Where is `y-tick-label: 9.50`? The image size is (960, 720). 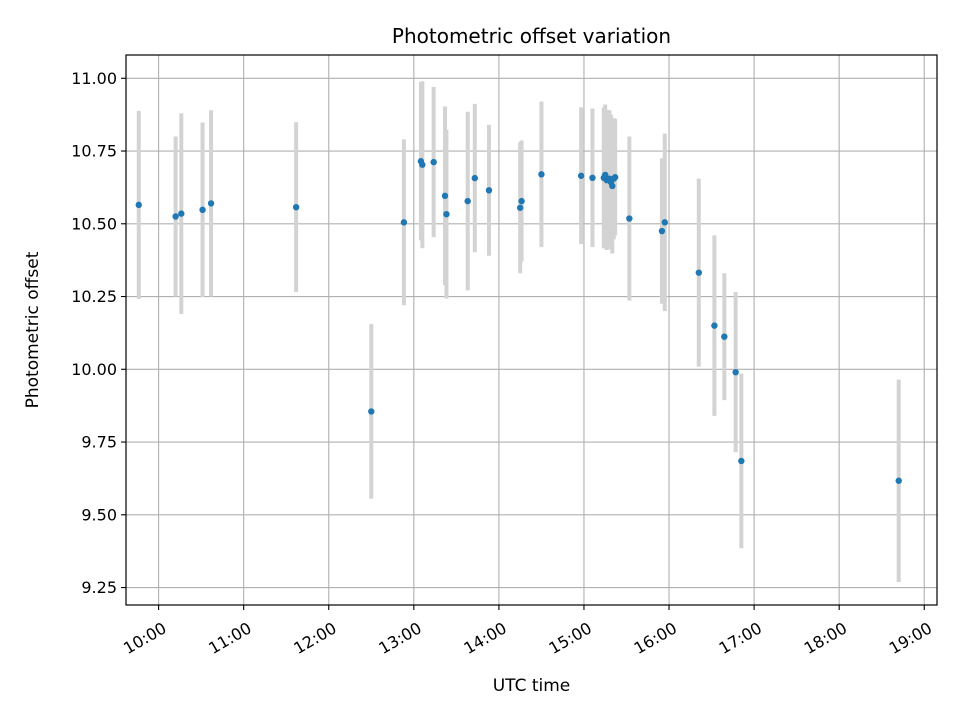
y-tick-label: 9.50 is located at coordinates (99, 514).